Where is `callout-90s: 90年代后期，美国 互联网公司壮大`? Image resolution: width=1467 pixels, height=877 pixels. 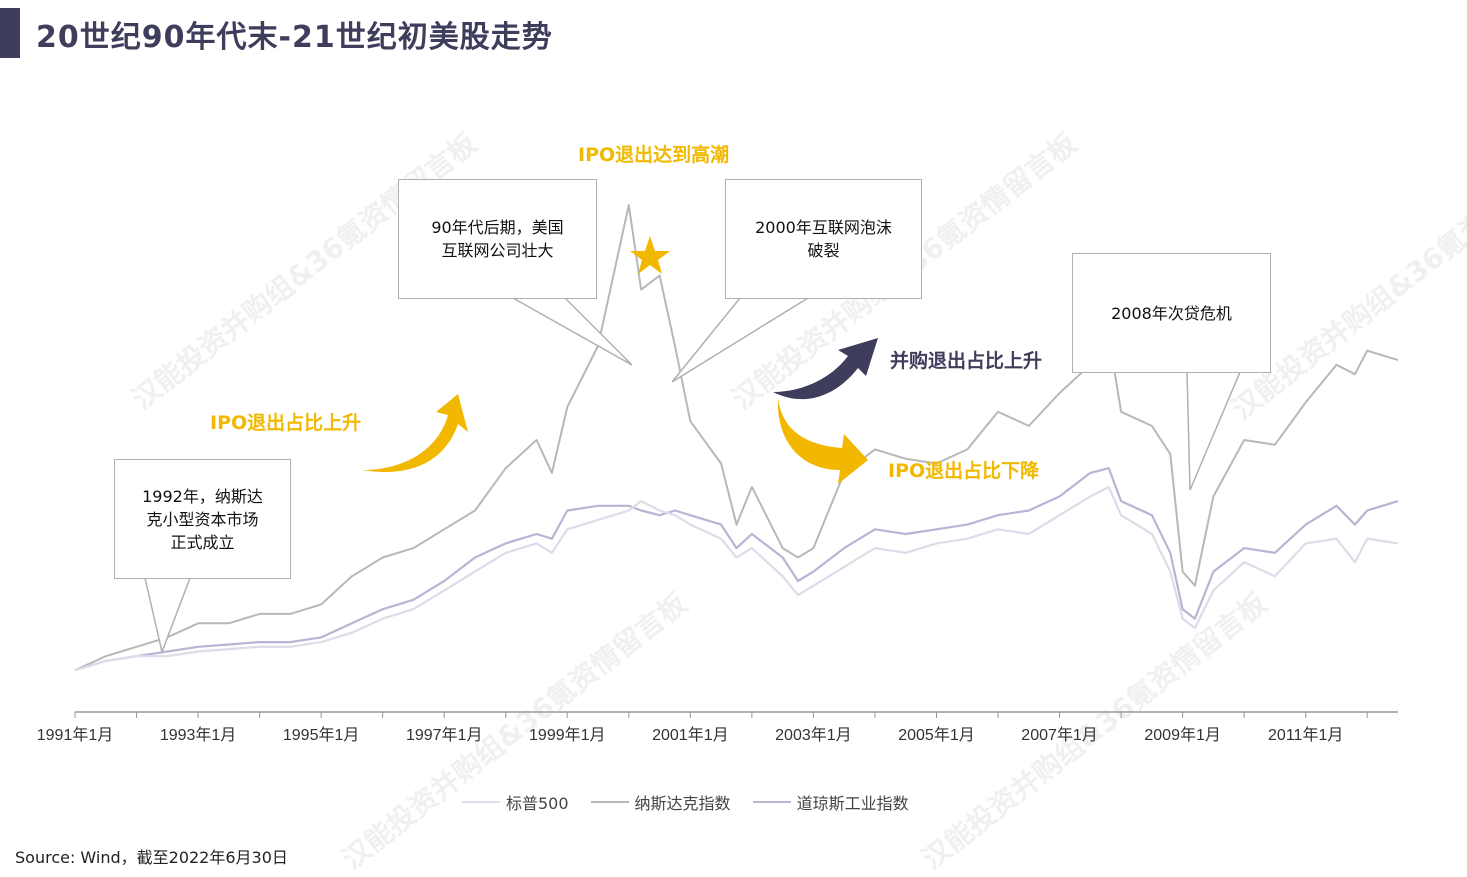
callout-90s: 90年代后期，美国 互联网公司壮大 is located at coordinates (497, 239).